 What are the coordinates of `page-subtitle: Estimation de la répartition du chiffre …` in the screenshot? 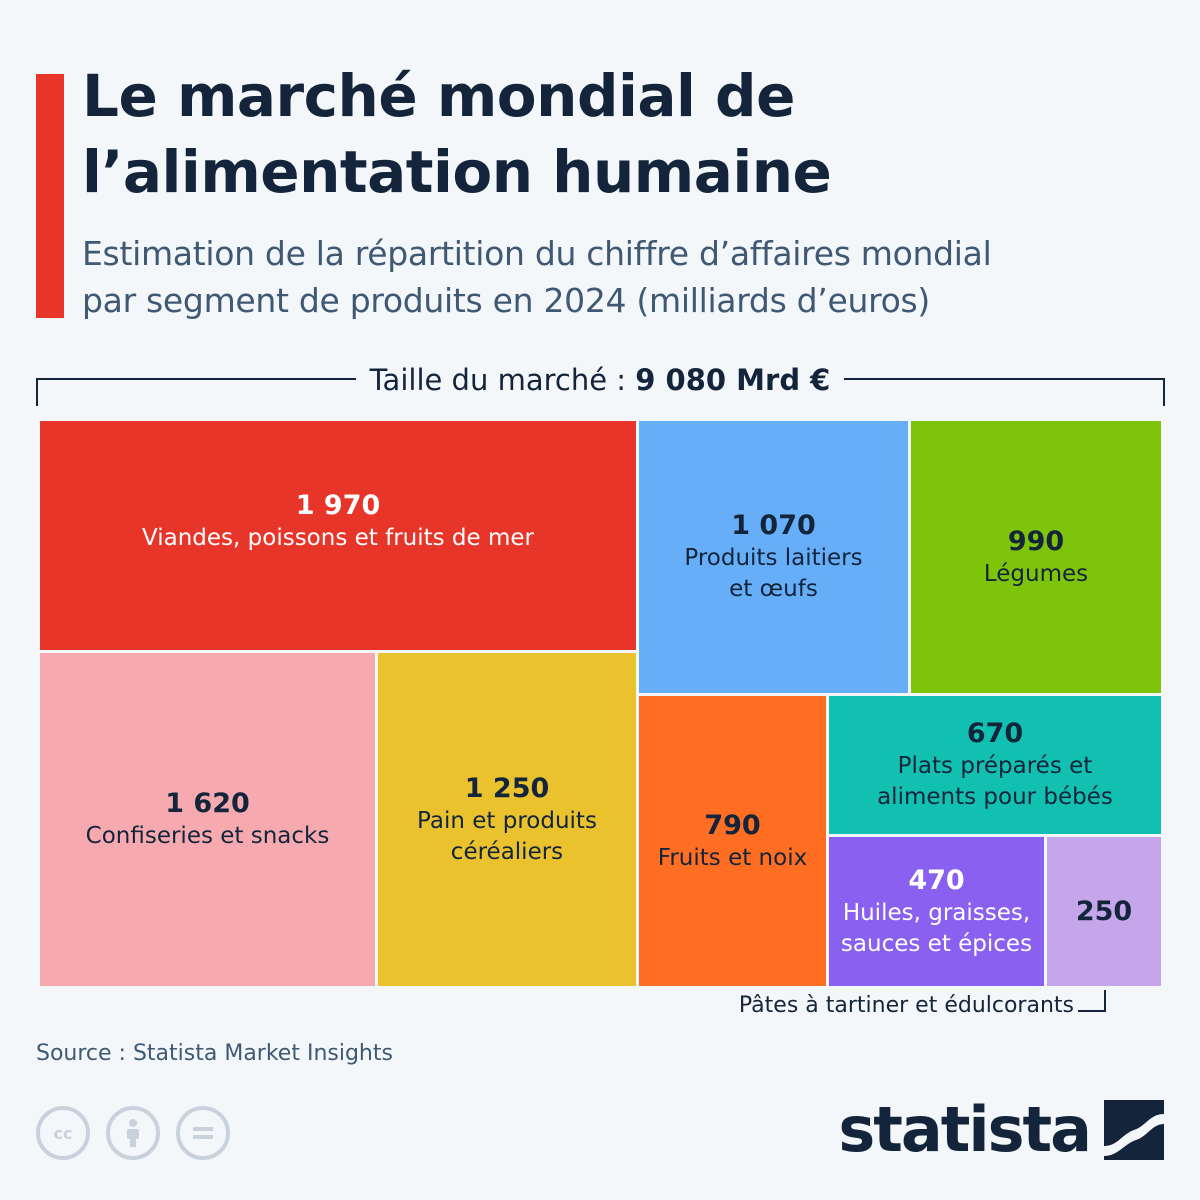 It's located at (537, 277).